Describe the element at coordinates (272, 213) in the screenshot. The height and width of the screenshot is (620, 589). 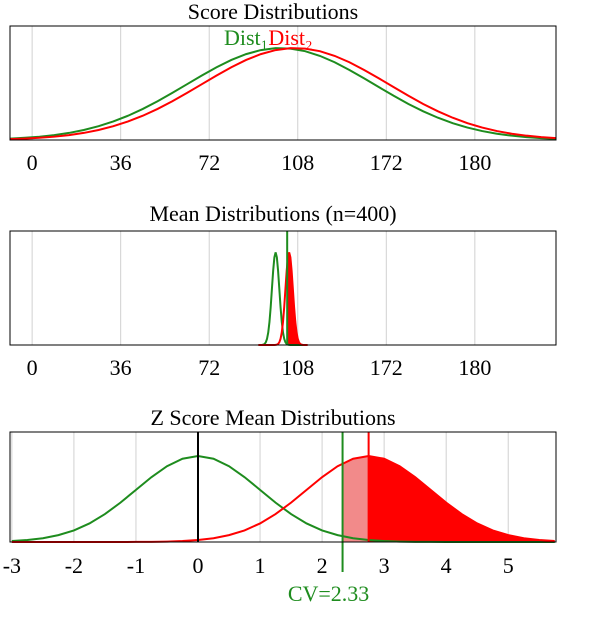
I see `chart-title: Mean Distributions (n=400)` at that location.